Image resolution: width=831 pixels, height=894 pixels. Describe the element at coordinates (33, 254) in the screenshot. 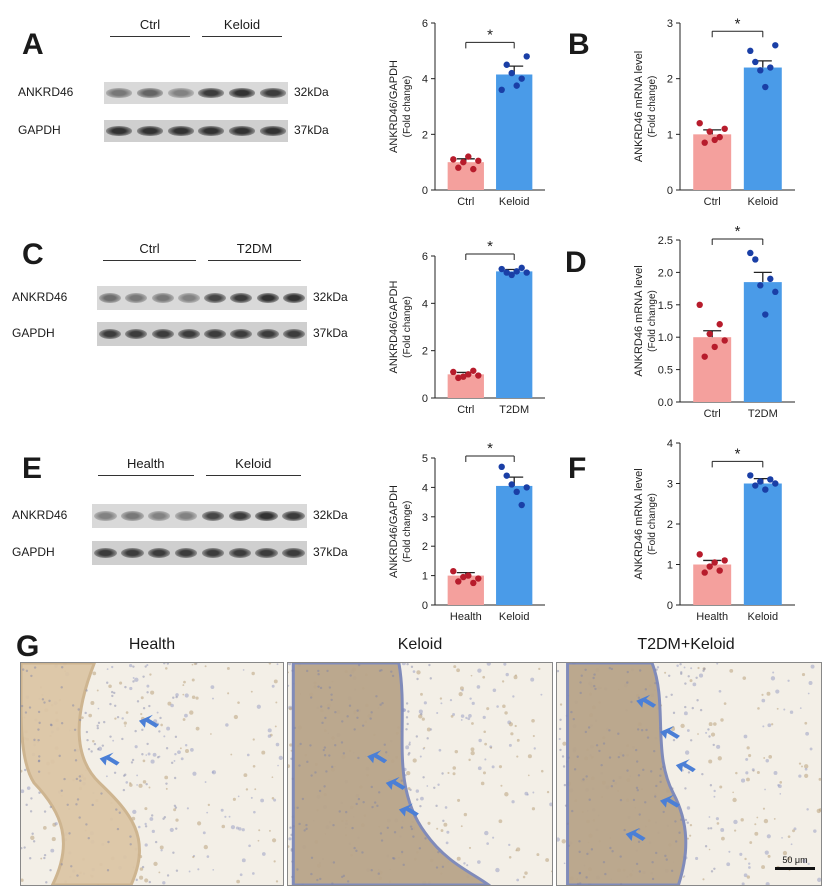

I see `panel-letter-c: C` at that location.